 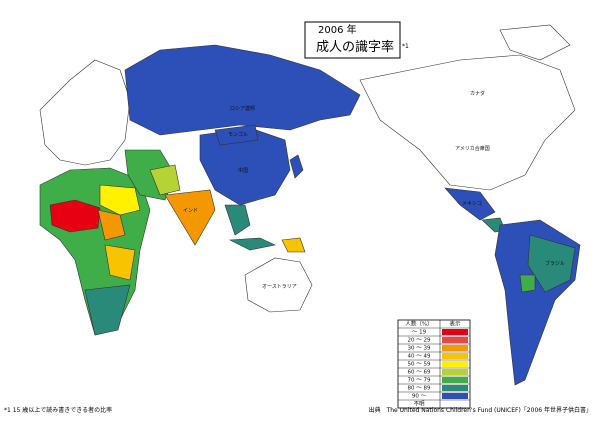 I want to click on bolivia, so click(x=527, y=283).